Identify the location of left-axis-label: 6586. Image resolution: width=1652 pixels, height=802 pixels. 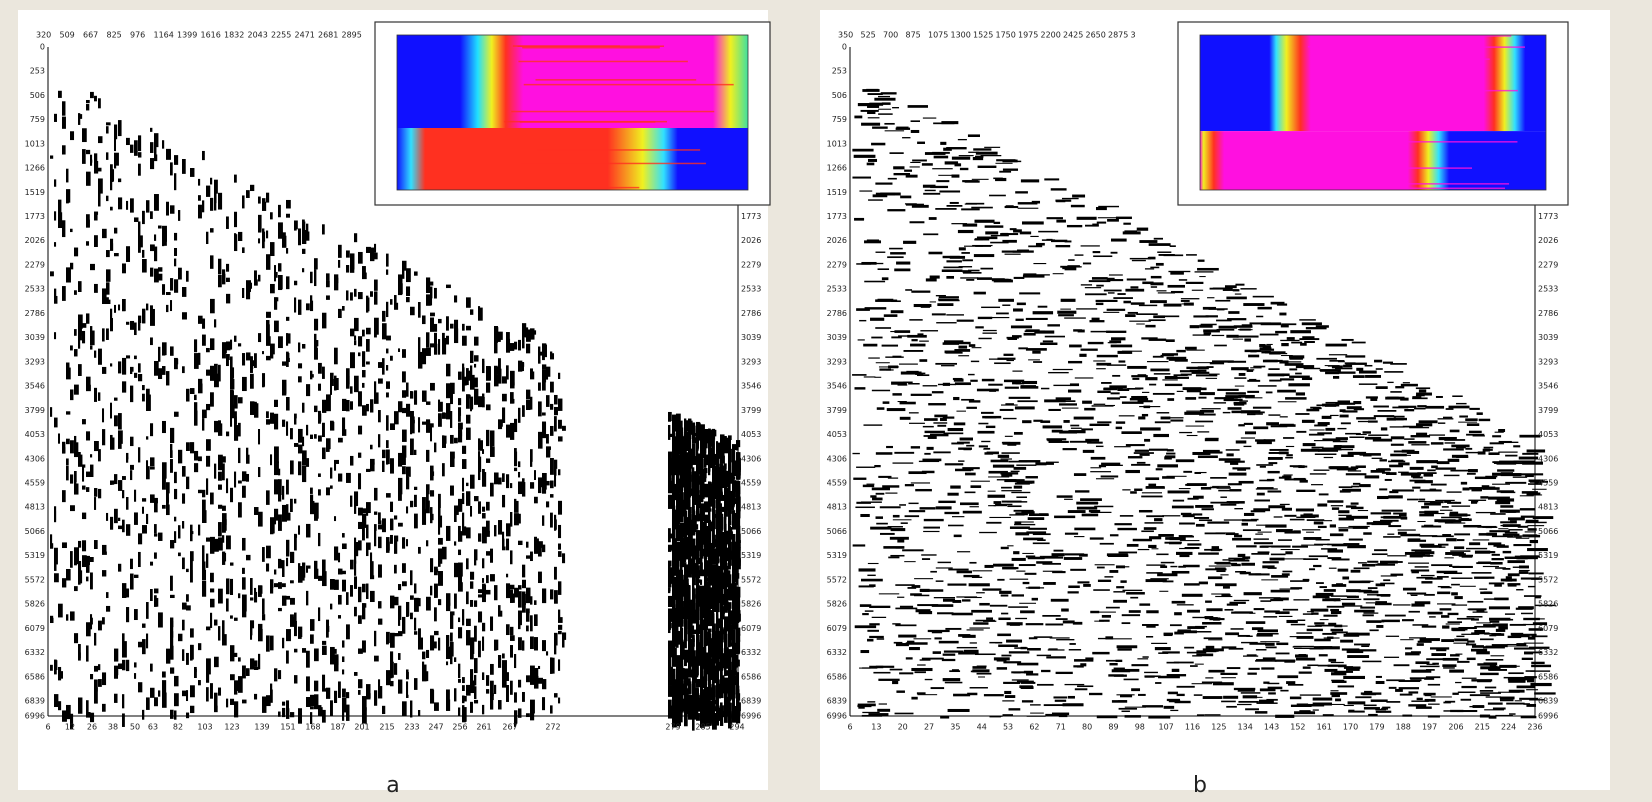
(35, 676).